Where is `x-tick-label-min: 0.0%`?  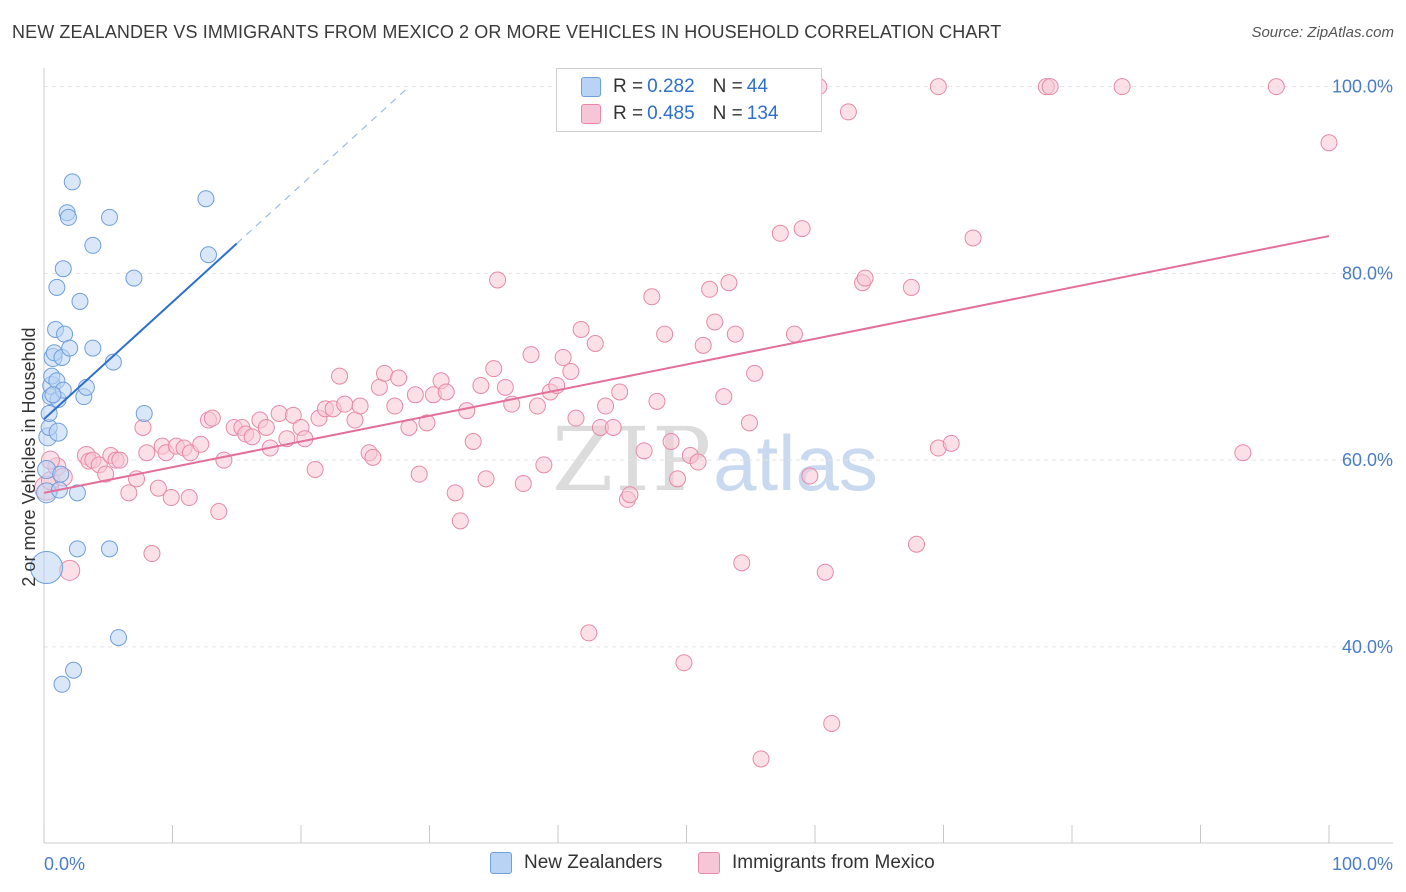
x-tick-label-min: 0.0% is located at coordinates (64, 864).